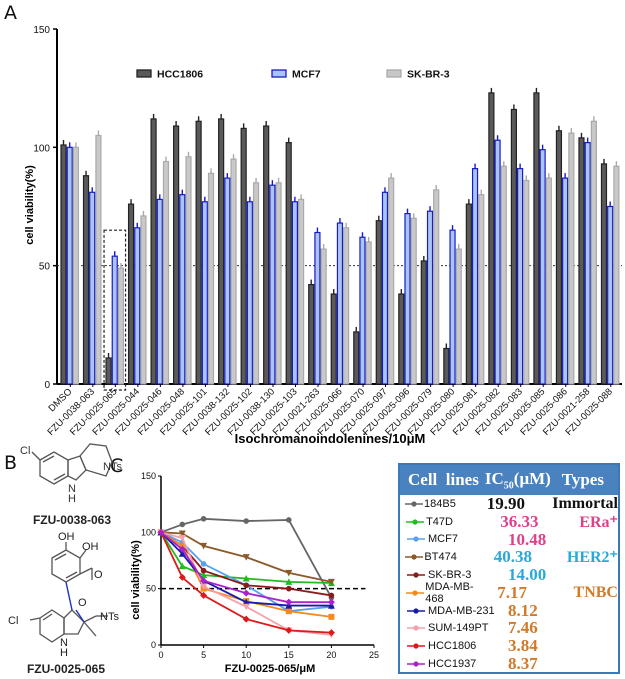  Describe the element at coordinates (98, 575) in the screenshot. I see `atom-o-carbonyl: O` at that location.